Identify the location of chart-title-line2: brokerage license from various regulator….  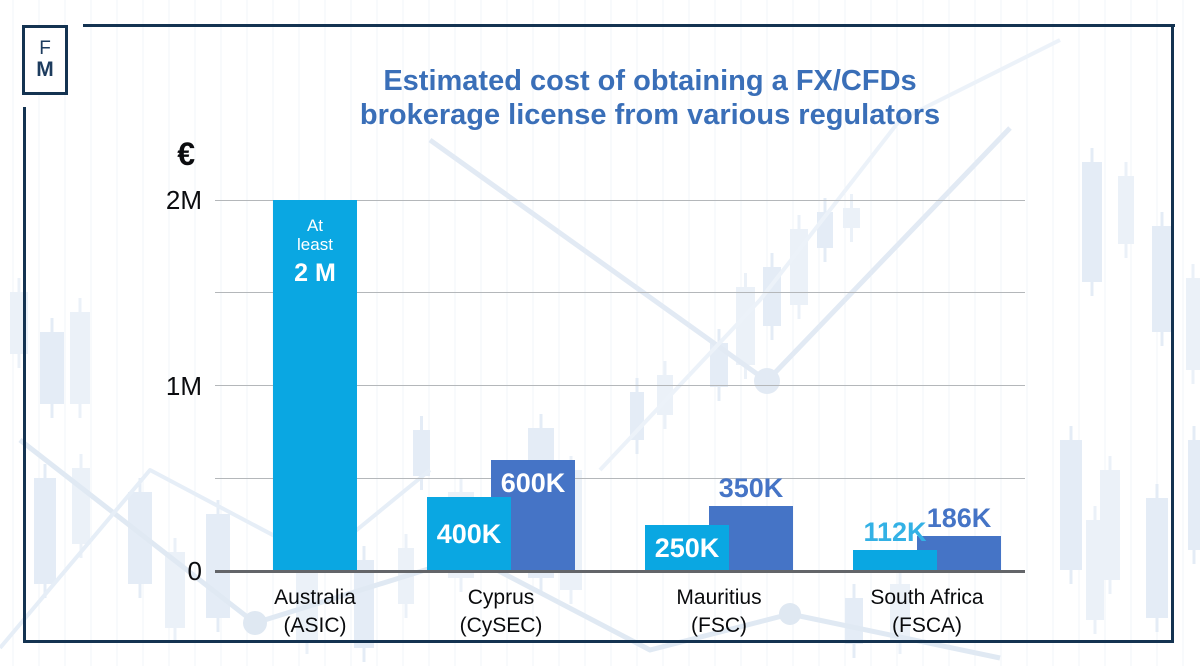
(650, 115).